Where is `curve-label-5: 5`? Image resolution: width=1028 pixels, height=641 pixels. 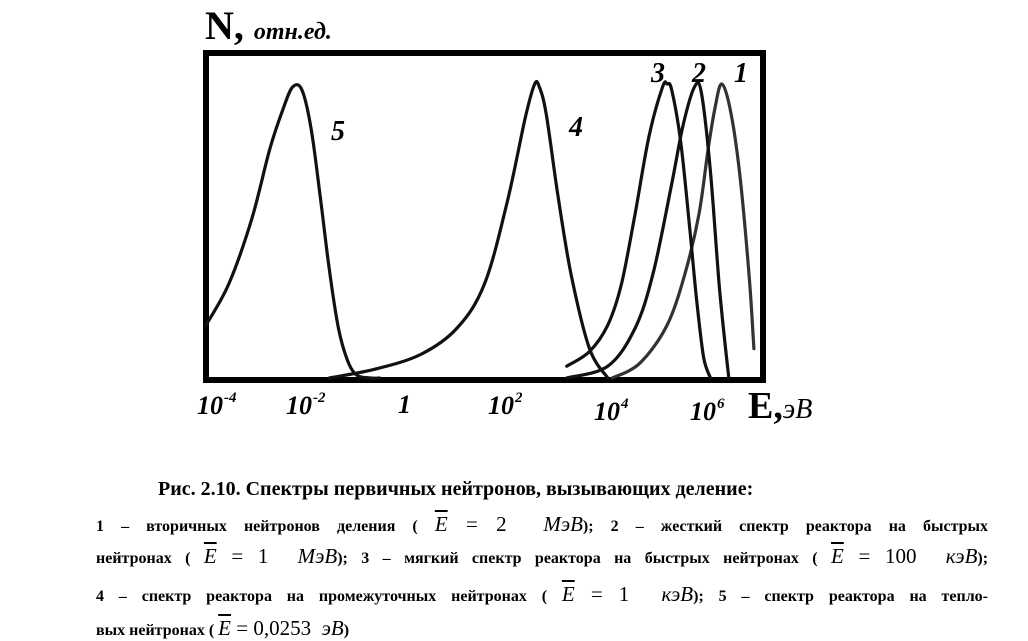 curve-label-5: 5 is located at coordinates (338, 131).